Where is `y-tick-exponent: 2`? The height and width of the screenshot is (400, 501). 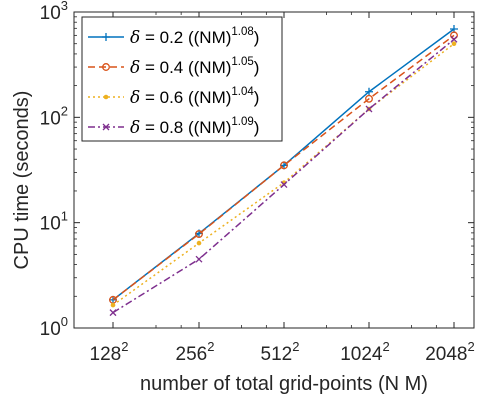 y-tick-exponent: 2 is located at coordinates (64, 110).